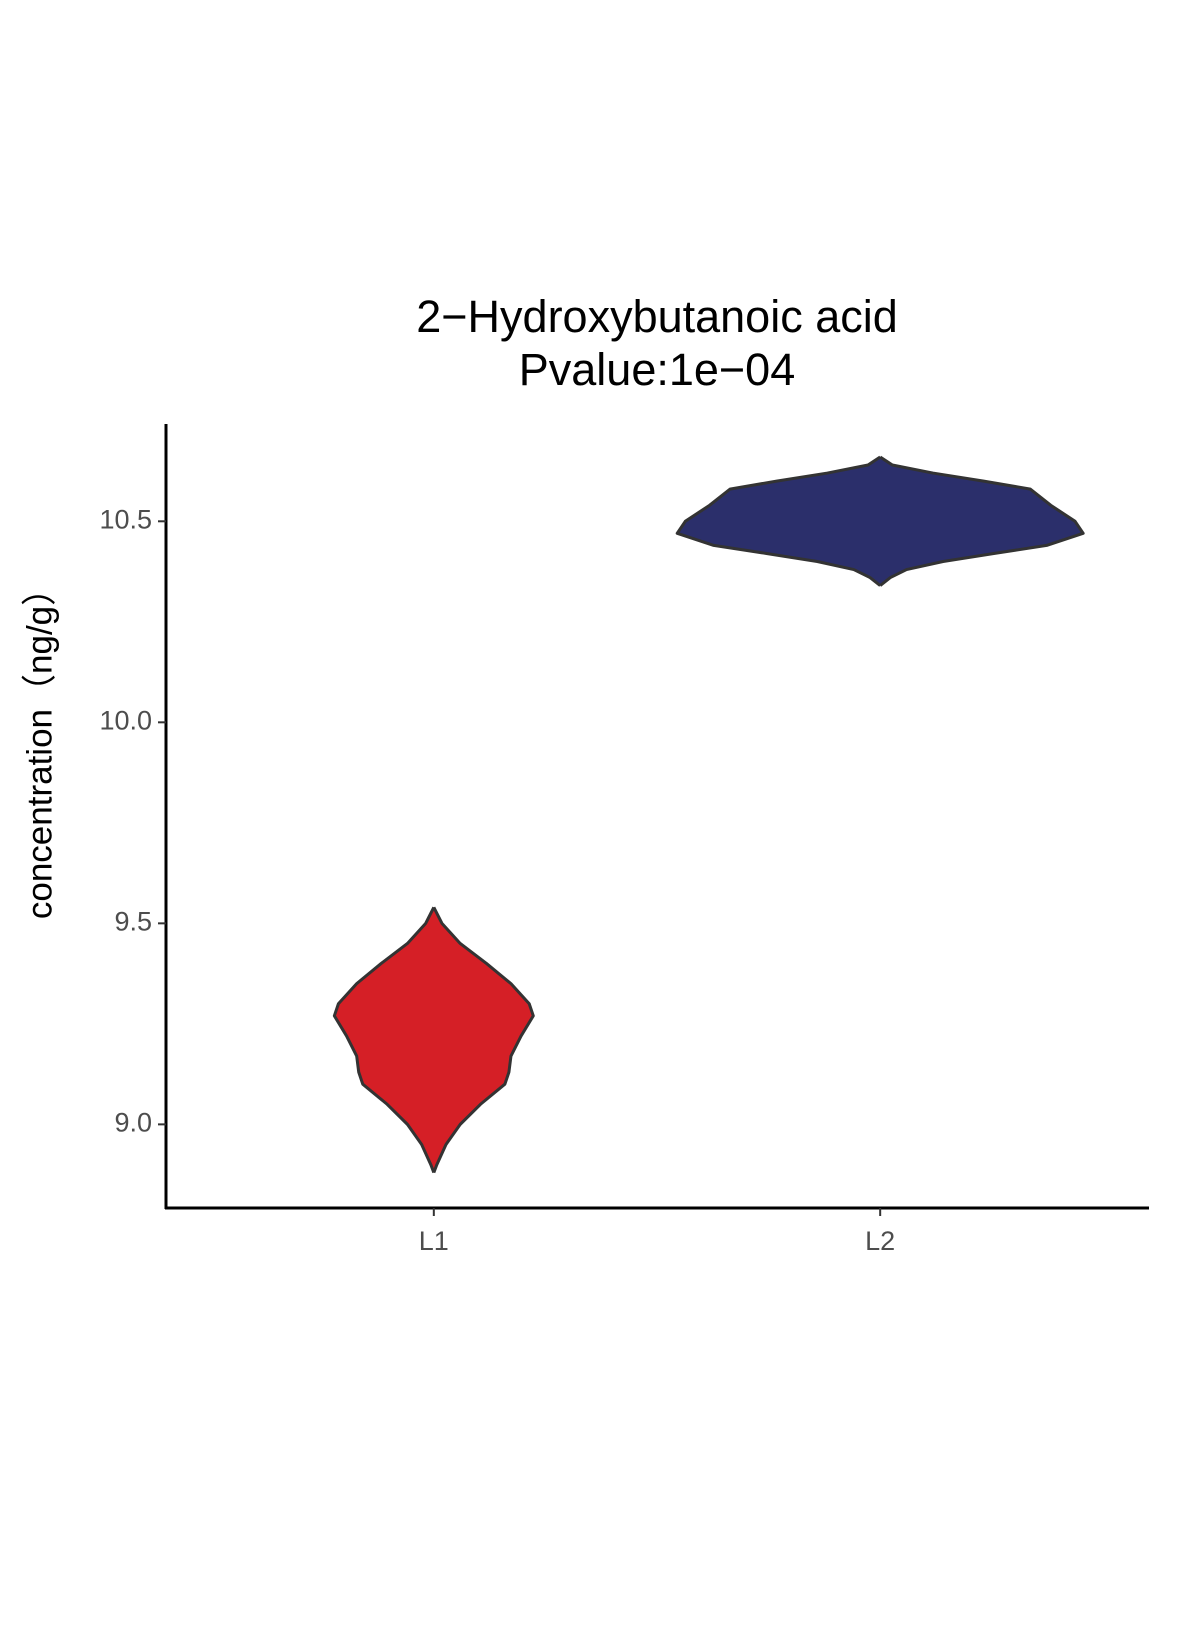 Image resolution: width=1179 pixels, height=1631 pixels. I want to click on x-tick-label: L1, so click(434, 1241).